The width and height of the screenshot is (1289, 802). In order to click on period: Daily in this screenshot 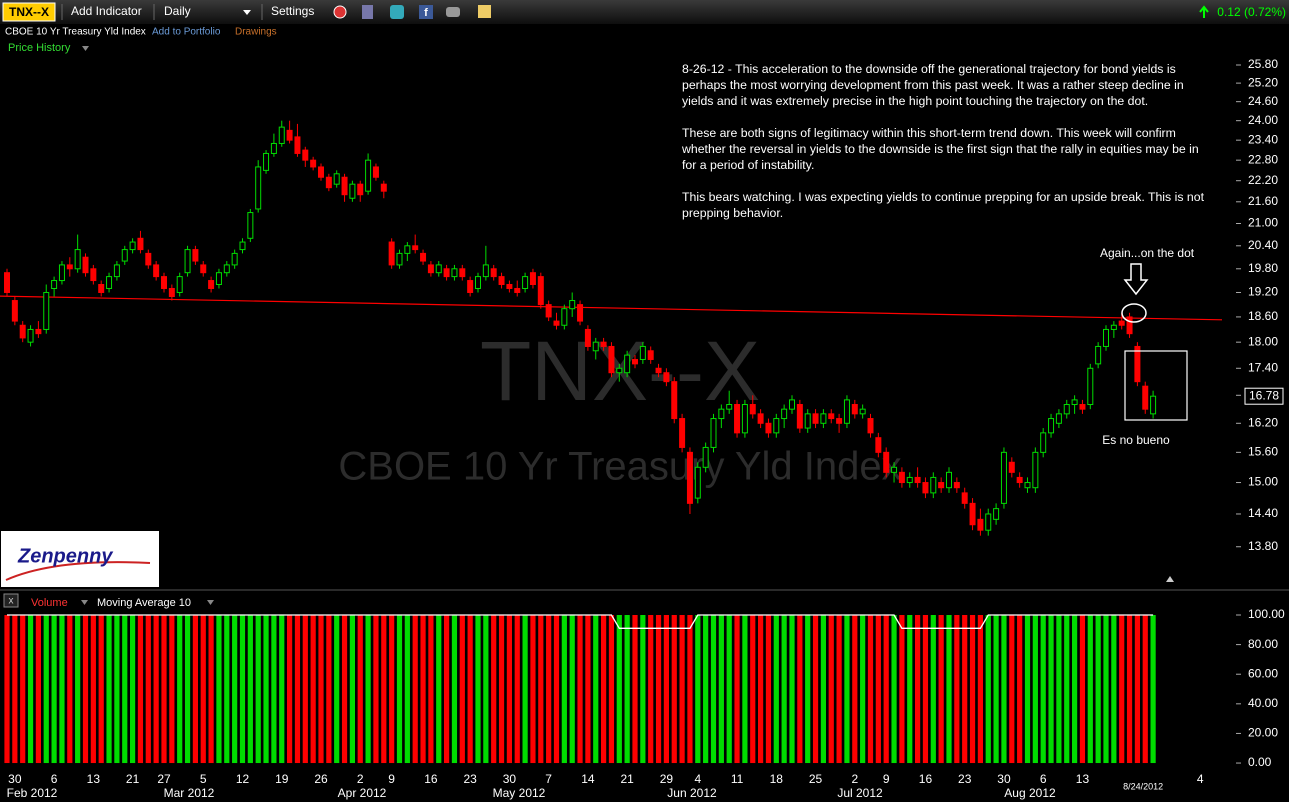, I will do `click(177, 11)`.